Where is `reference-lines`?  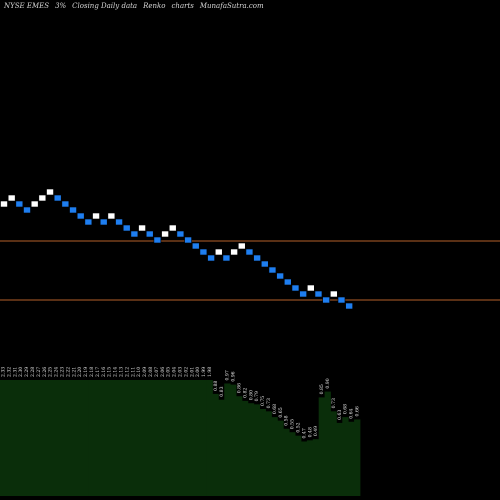
reference-lines is located at coordinates (250, 270).